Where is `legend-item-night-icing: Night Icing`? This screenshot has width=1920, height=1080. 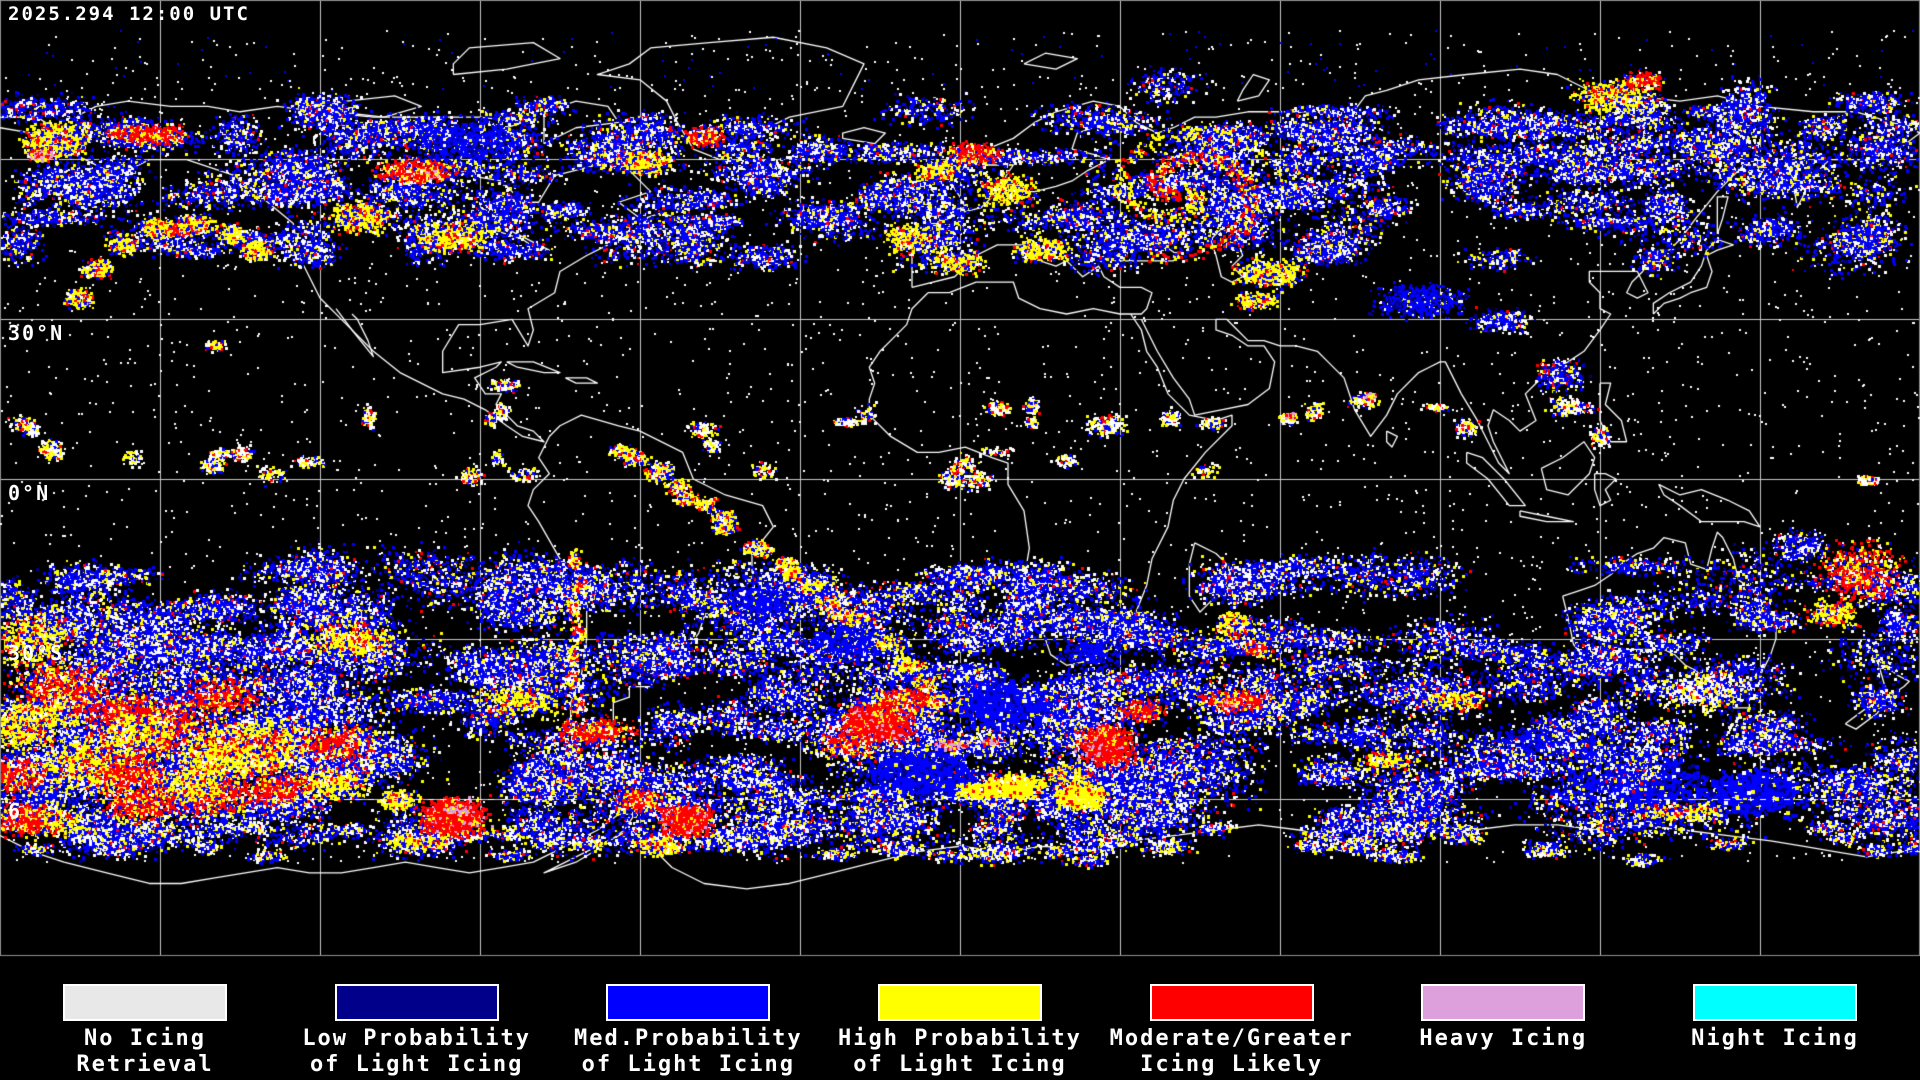
legend-item-night-icing: Night Icing is located at coordinates (1775, 1019).